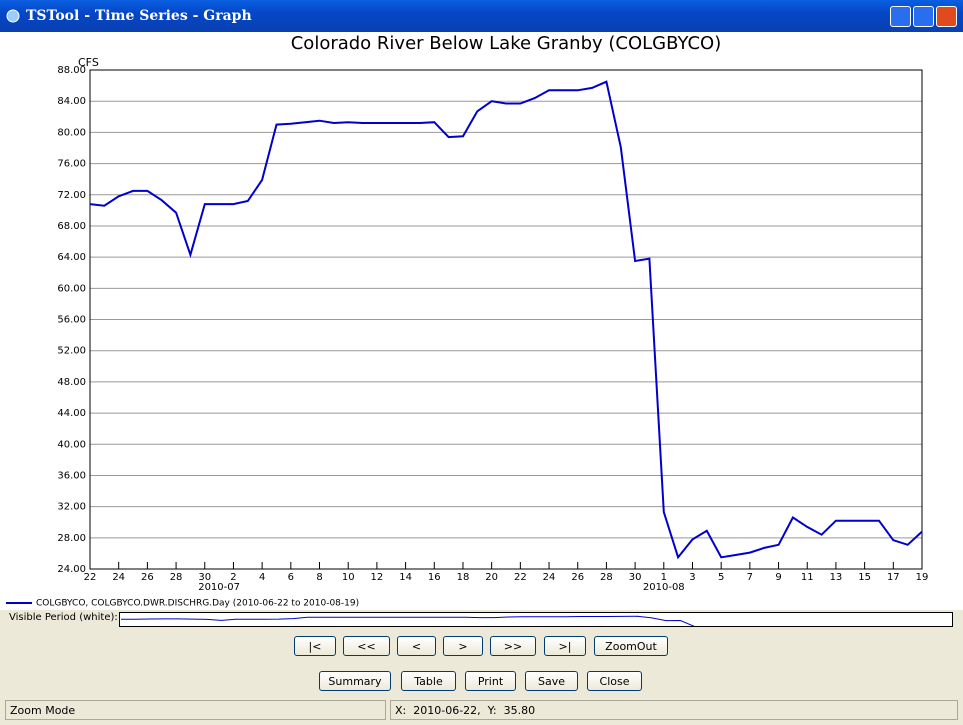 Image resolution: width=963 pixels, height=725 pixels. What do you see at coordinates (434, 577) in the screenshot?
I see `x-tick-label: 16` at bounding box center [434, 577].